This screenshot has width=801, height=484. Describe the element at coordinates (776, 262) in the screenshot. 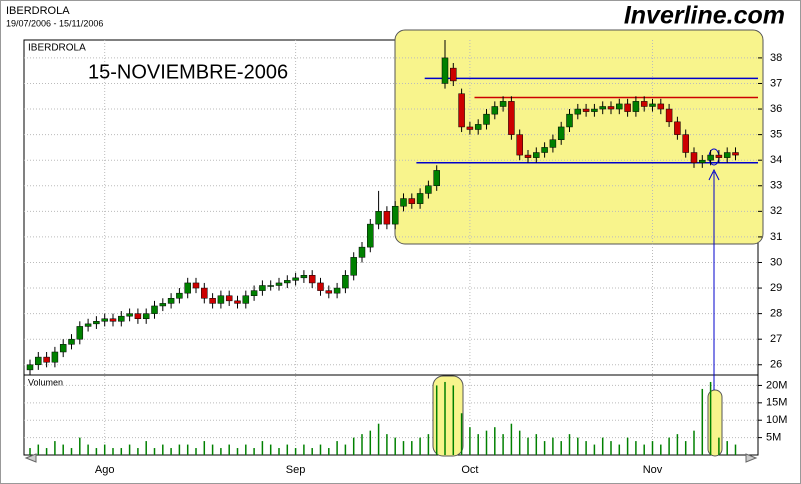

I see `y-tick-label: 30` at that location.